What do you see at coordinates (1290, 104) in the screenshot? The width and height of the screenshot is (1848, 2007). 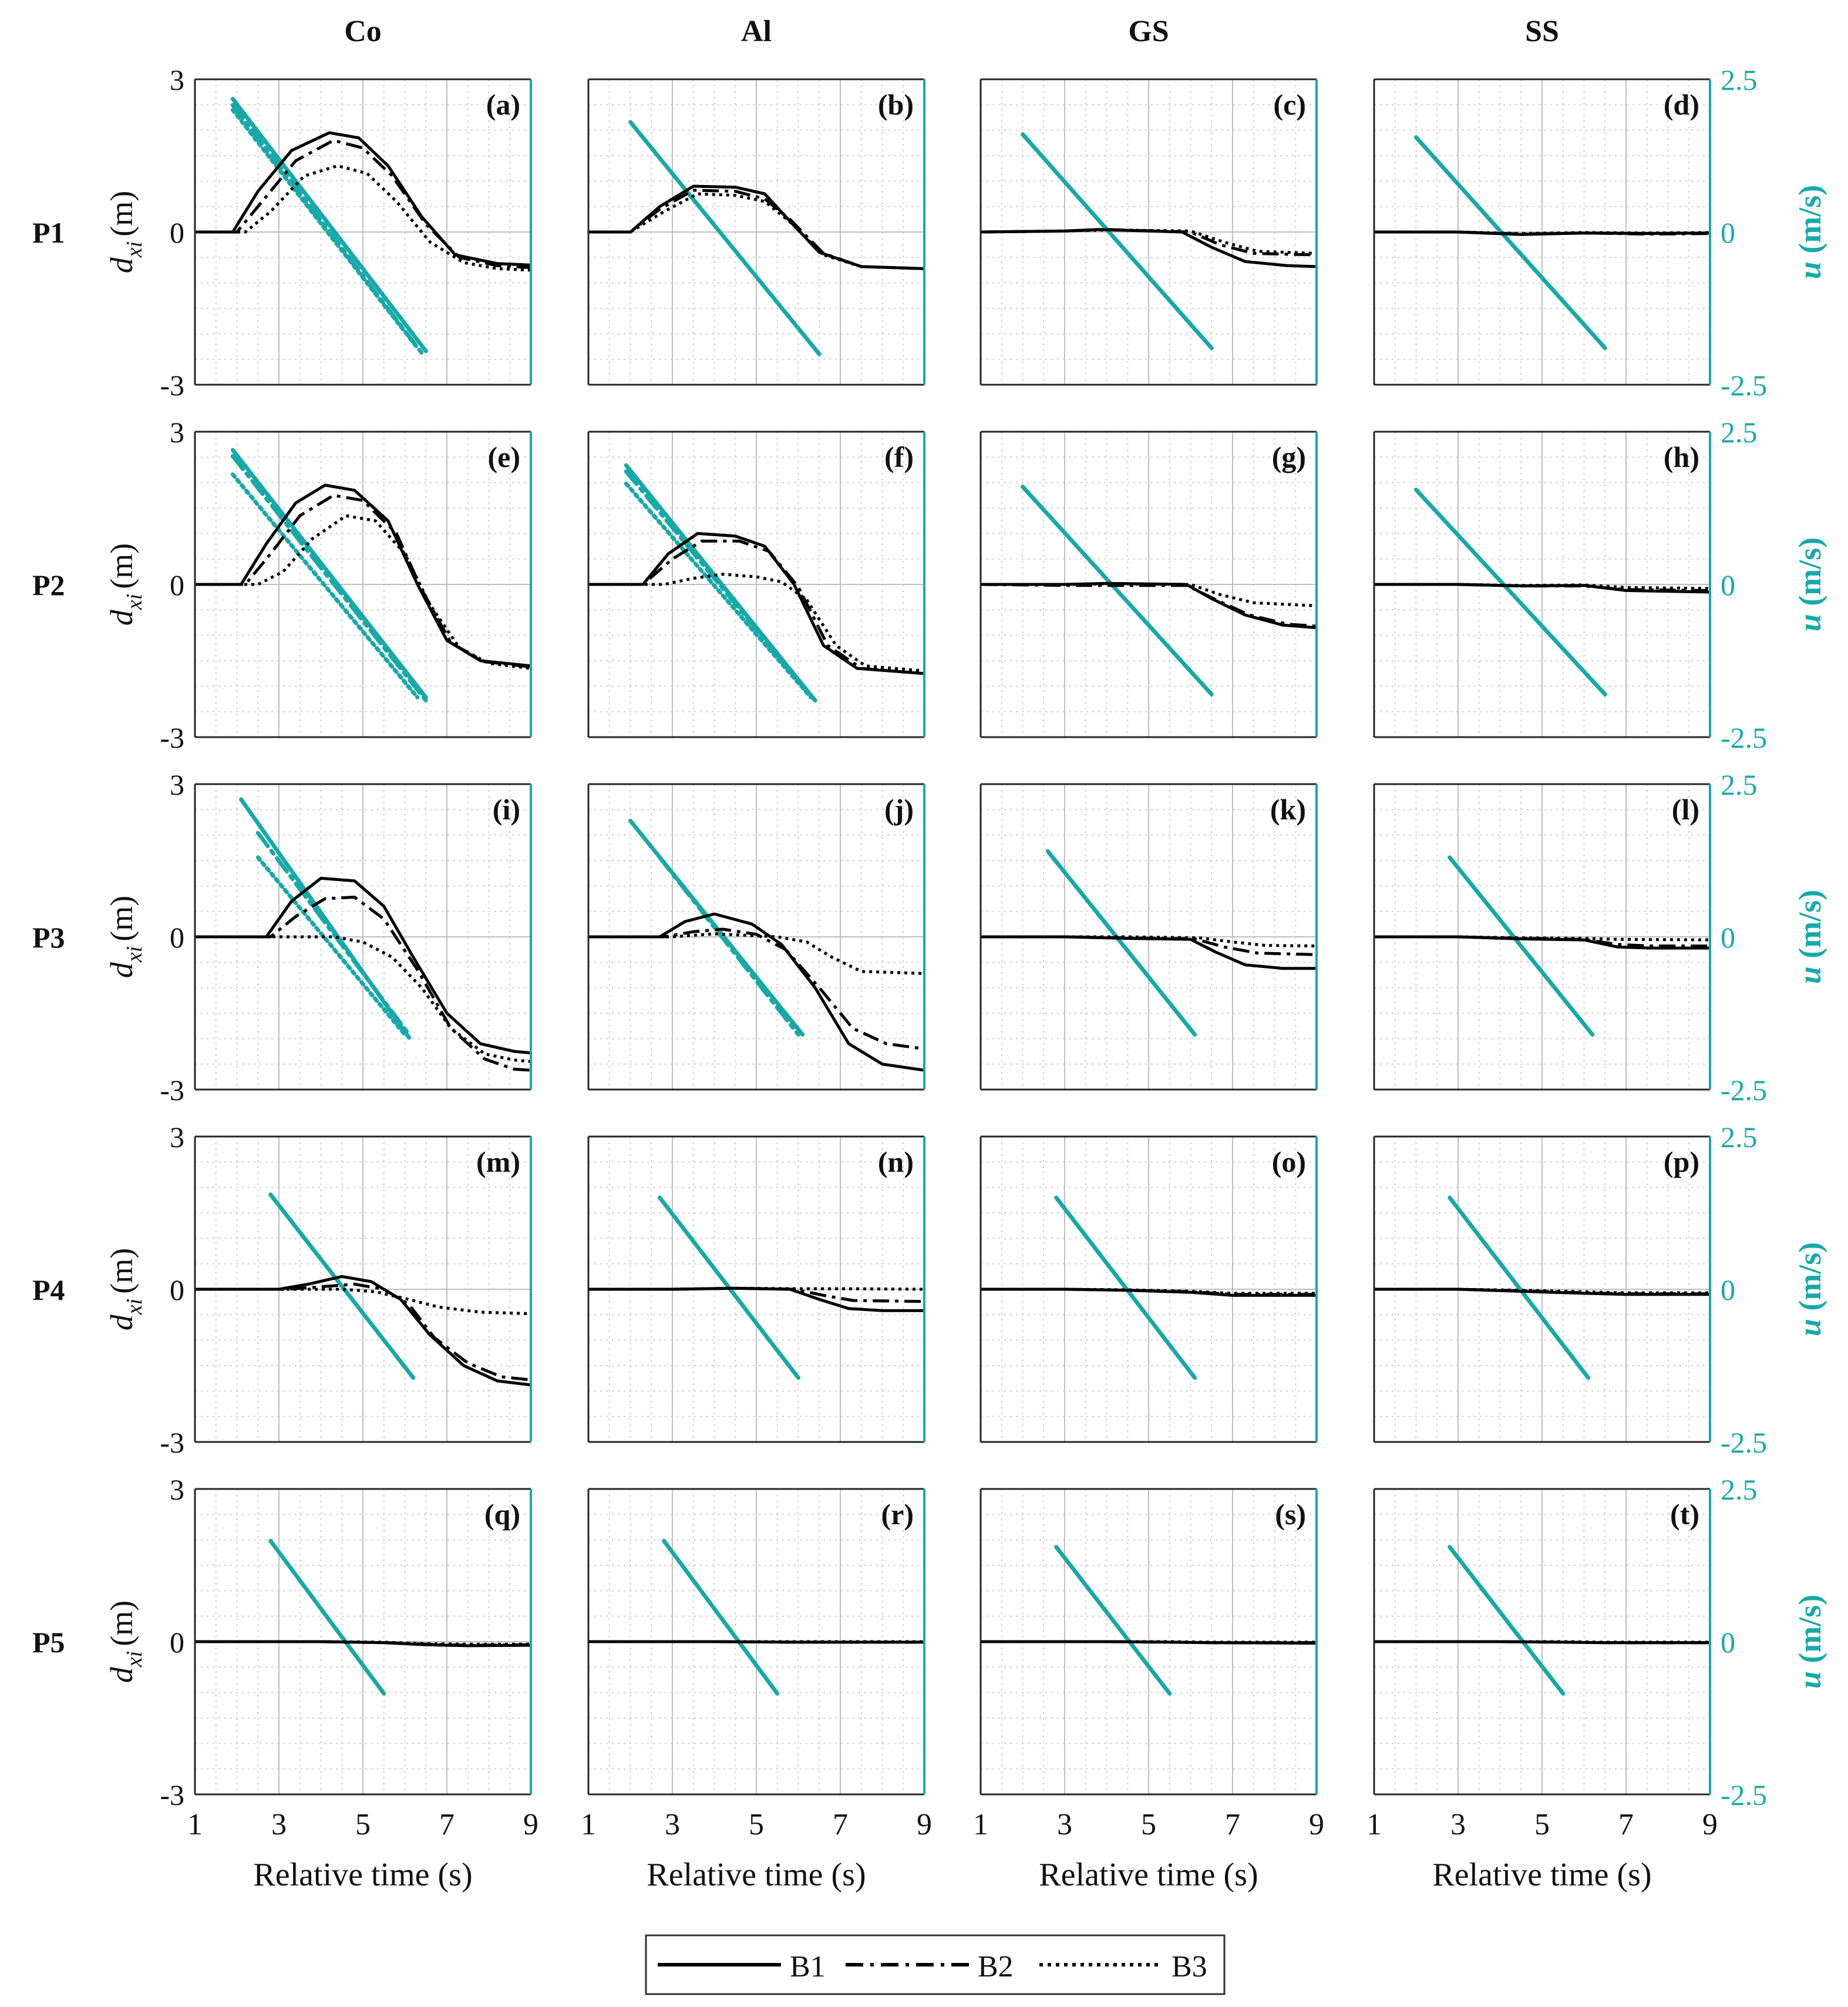 I see `panel-label: (c)` at bounding box center [1290, 104].